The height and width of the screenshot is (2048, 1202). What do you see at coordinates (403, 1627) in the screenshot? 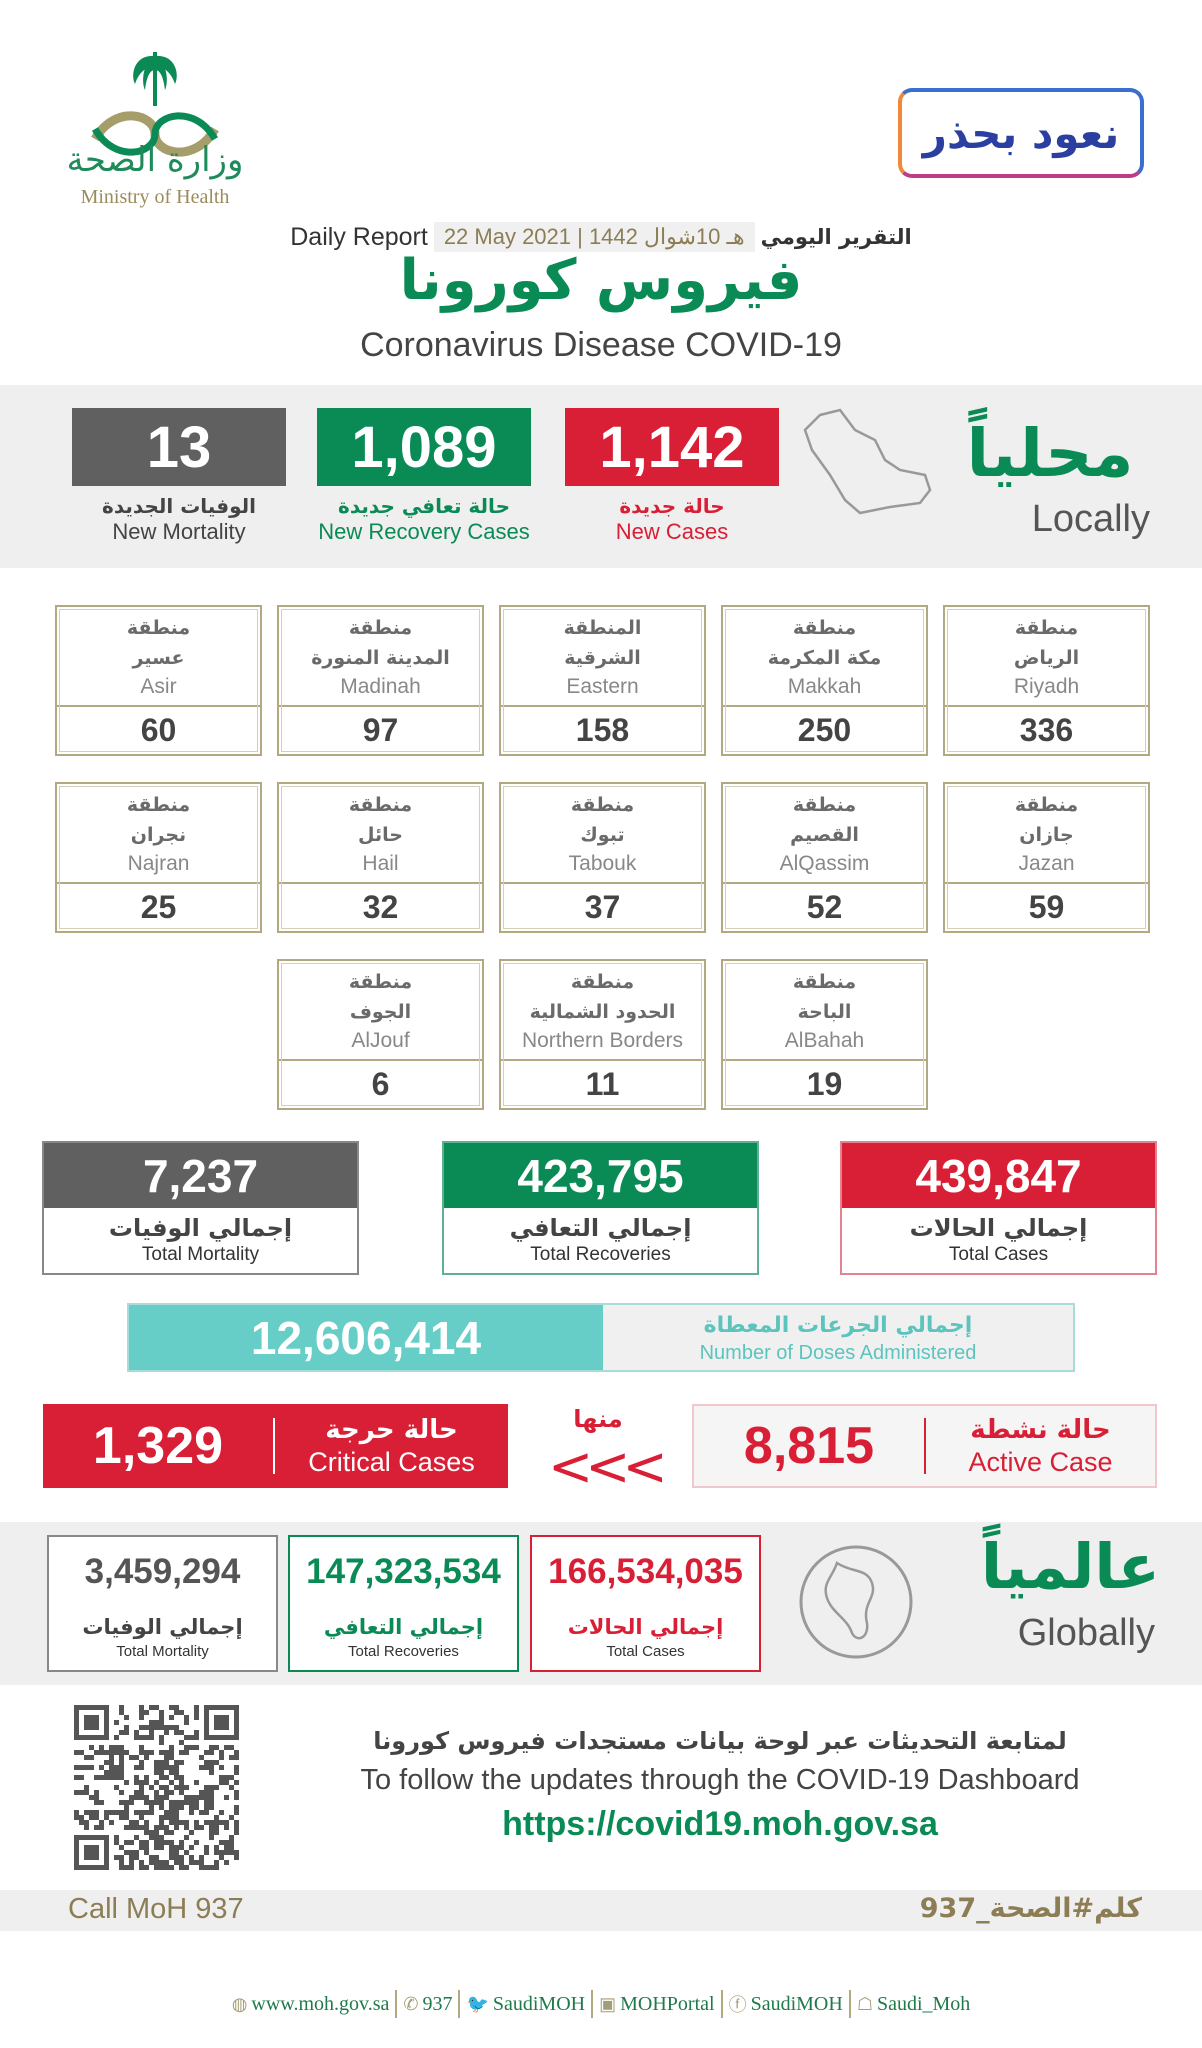
I see `global-recoveries-ar: إجمالي التعافي` at bounding box center [403, 1627].